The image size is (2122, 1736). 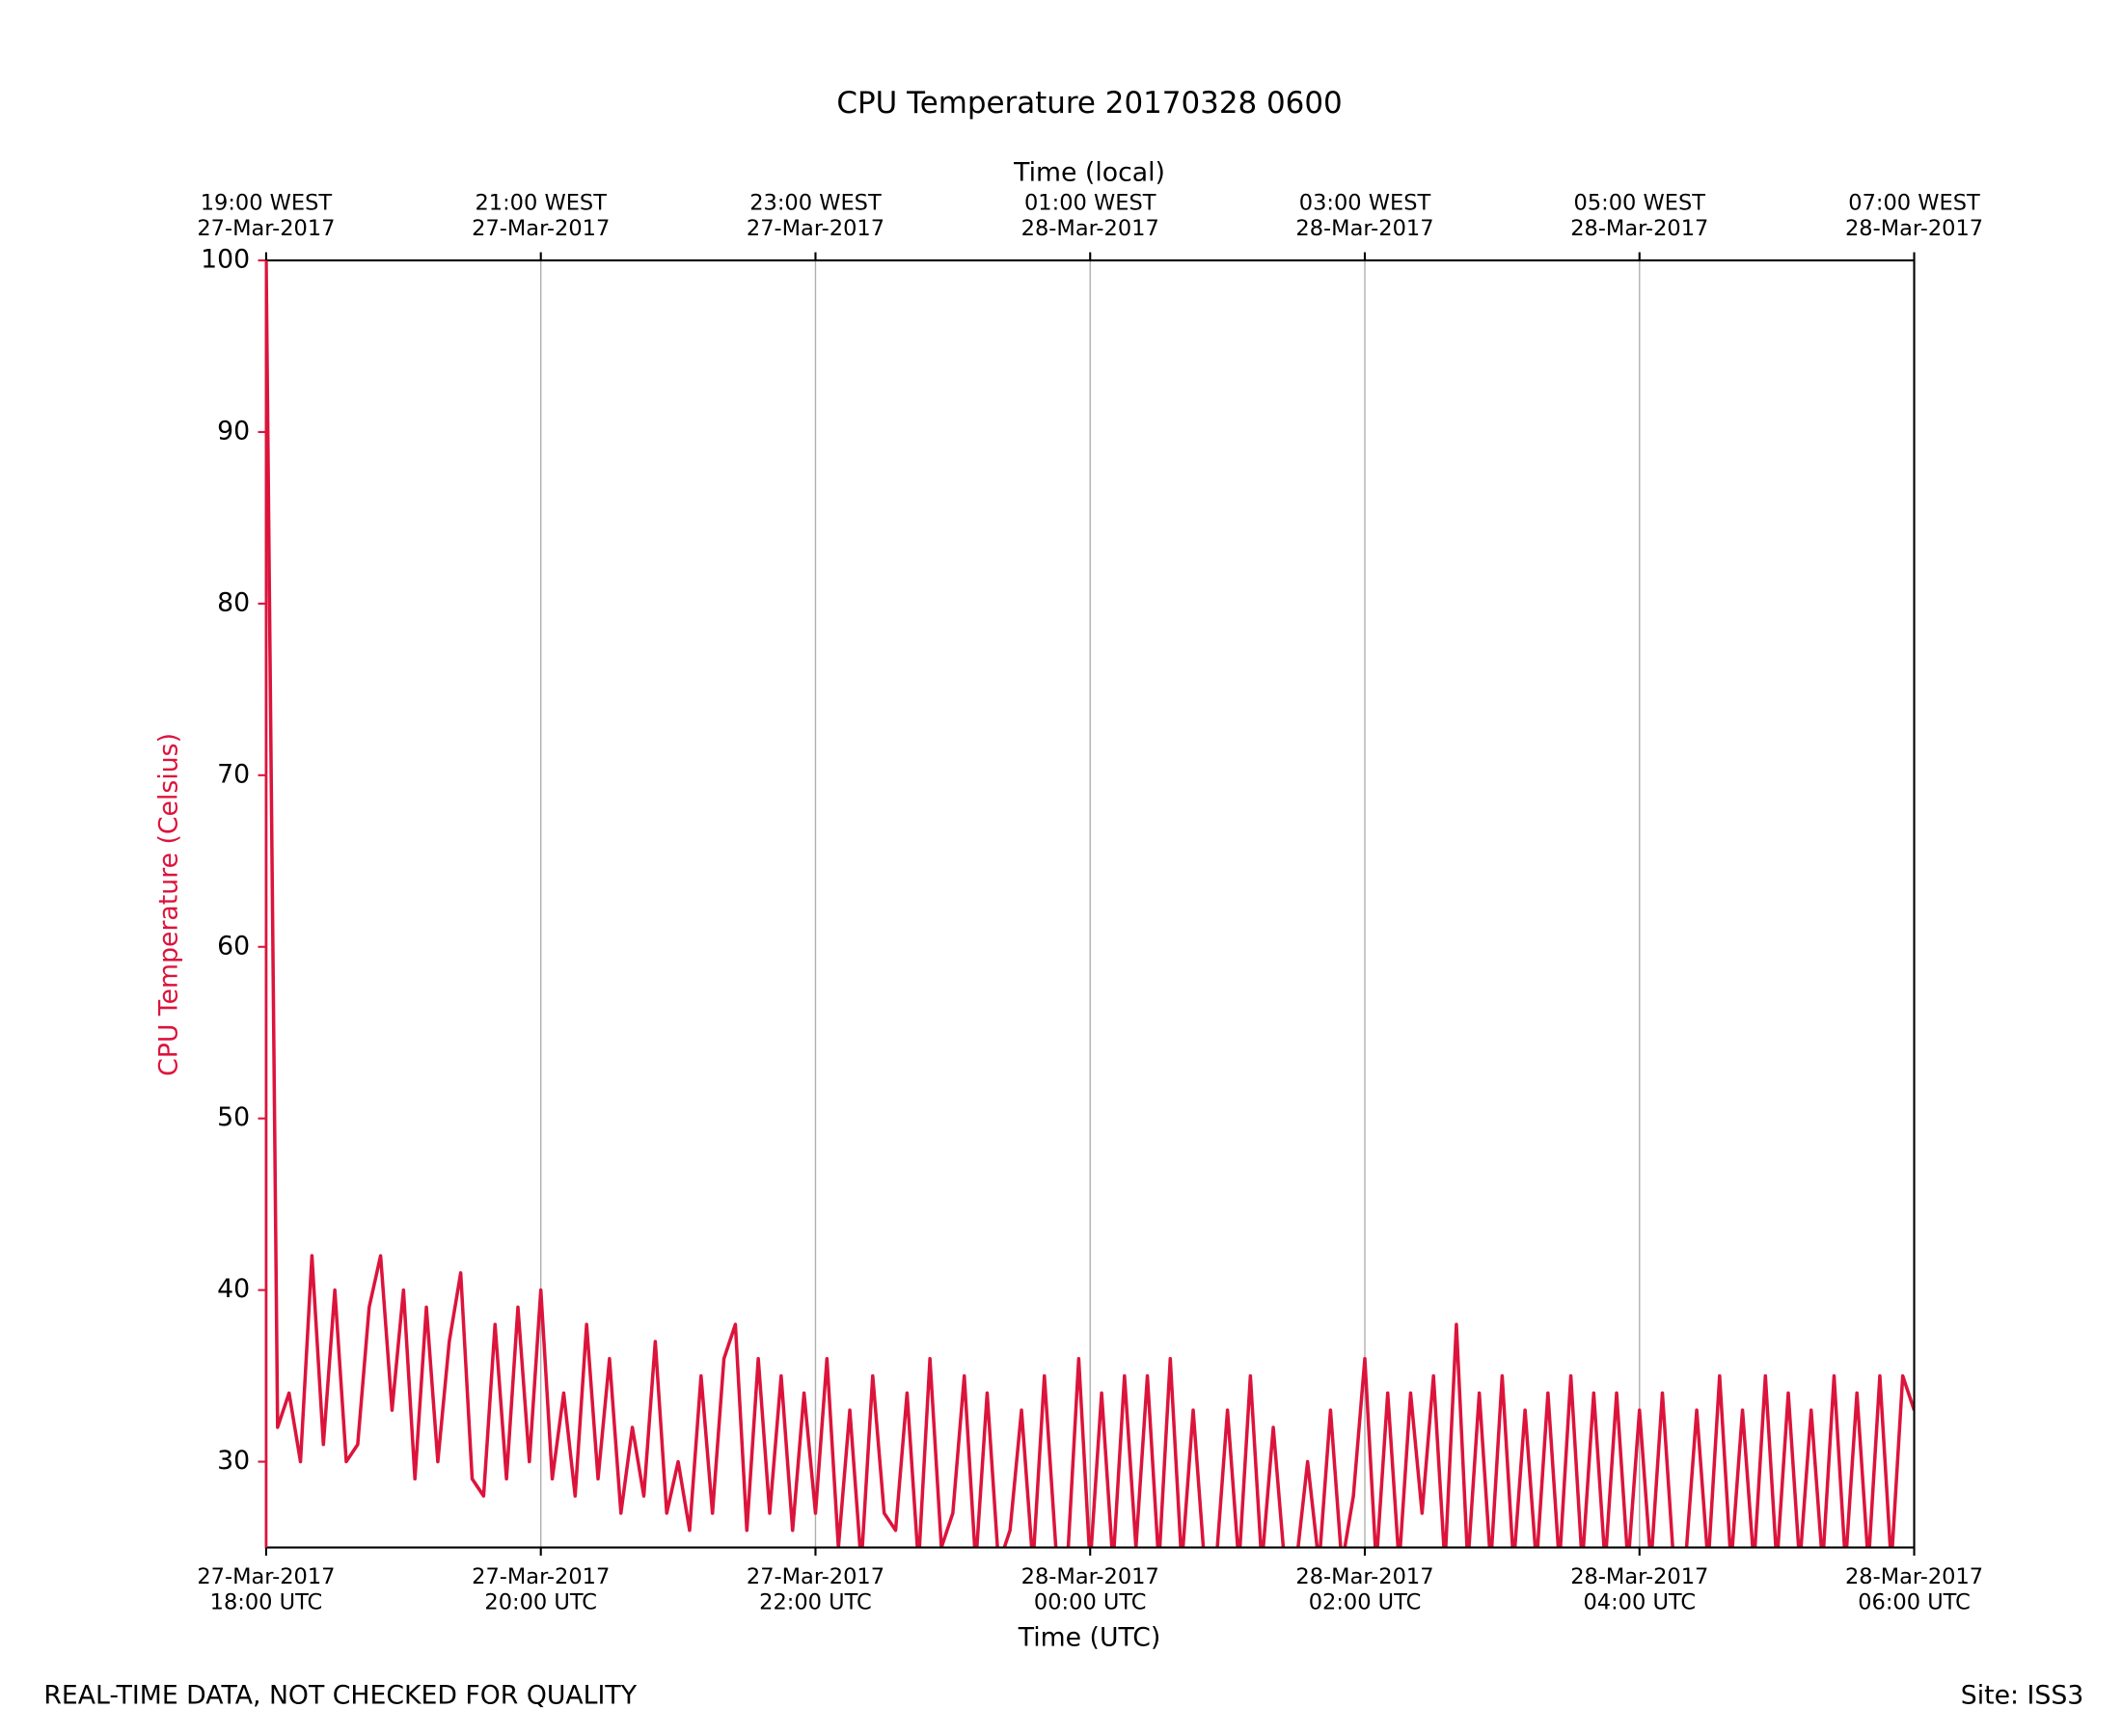 What do you see at coordinates (1089, 103) in the screenshot?
I see `chart-title: CPU Temperature 20170328 0600` at bounding box center [1089, 103].